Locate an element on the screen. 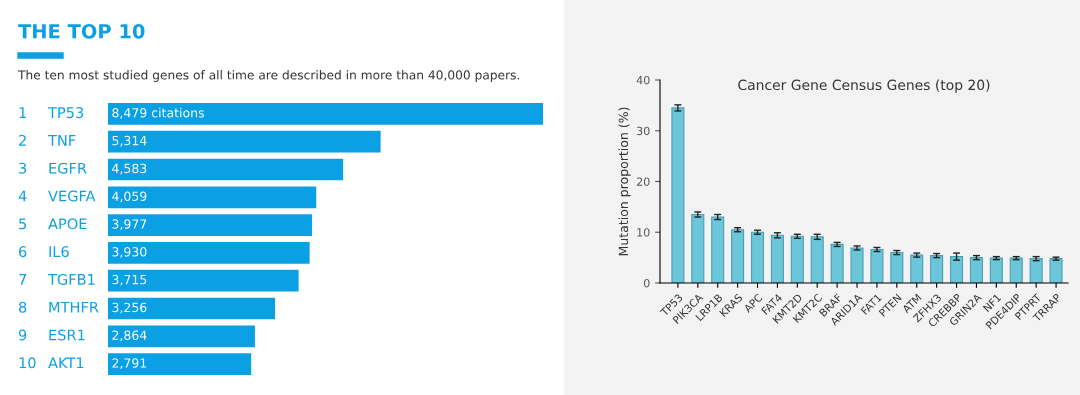 This screenshot has height=395, width=1080. data-label: 2,791 is located at coordinates (129, 363).